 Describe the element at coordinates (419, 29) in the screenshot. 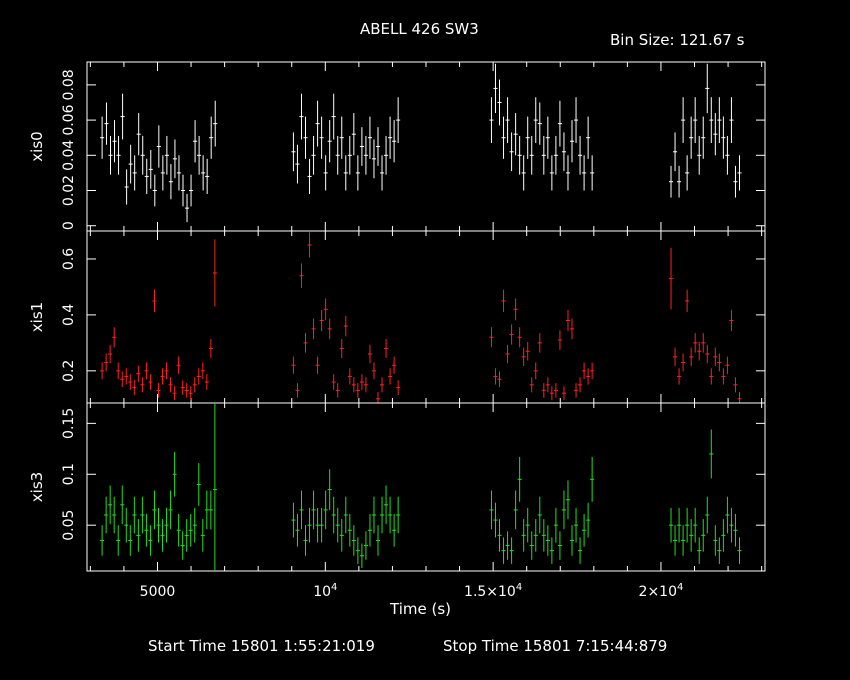

I see `chart-title: ABELL 426 SW3` at that location.